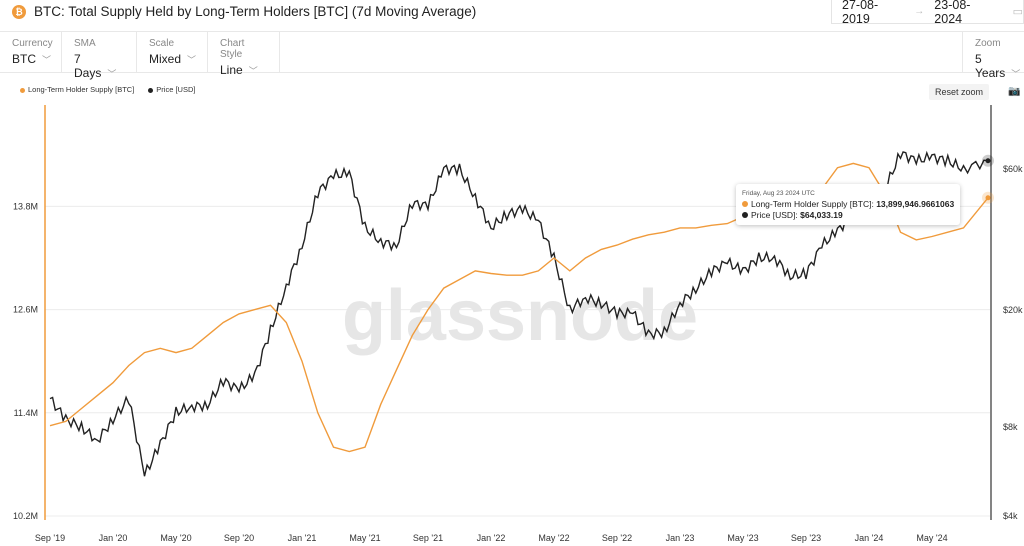  Describe the element at coordinates (172, 52) in the screenshot. I see `scale-select: Scale Mixed ﹀` at that location.